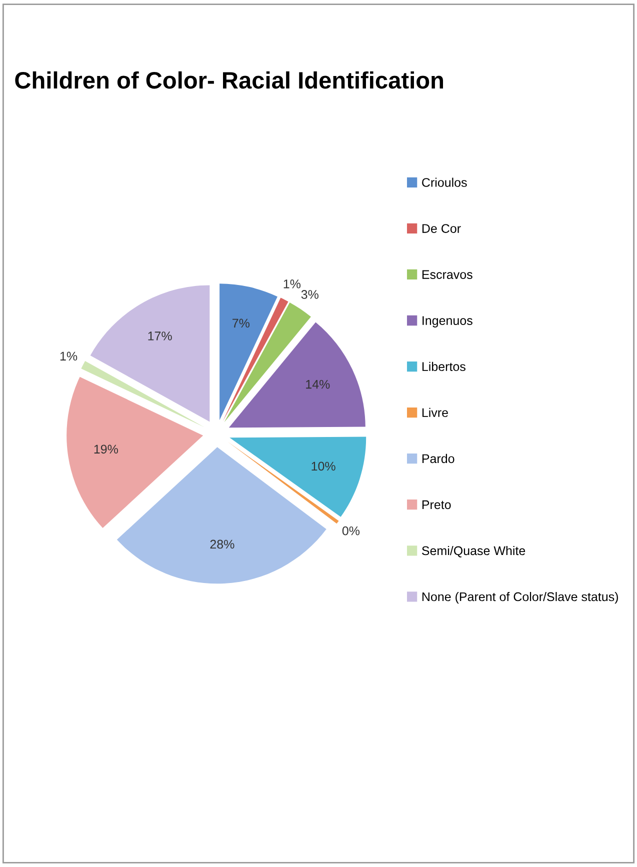 This screenshot has width=637, height=867. What do you see at coordinates (447, 274) in the screenshot?
I see `legend-label: Escravos` at bounding box center [447, 274].